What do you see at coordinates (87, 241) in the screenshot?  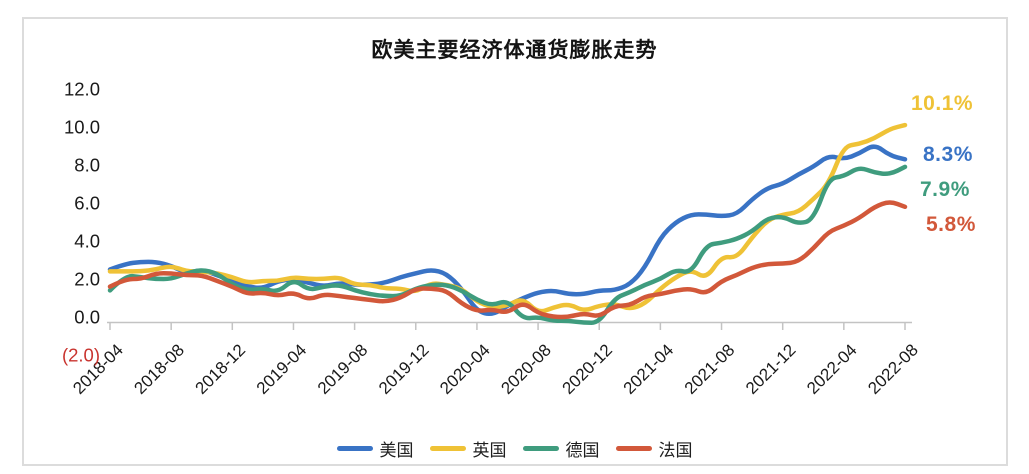 I see `y-tick-label: 4.0` at bounding box center [87, 241].